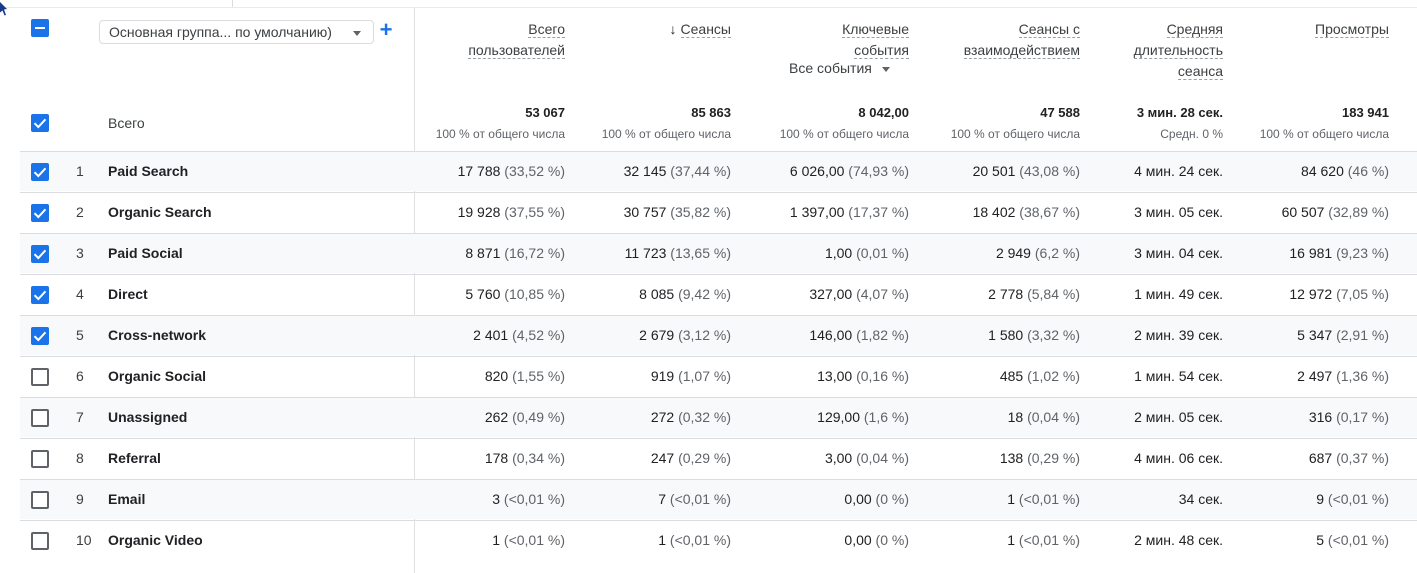 The image size is (1417, 573). What do you see at coordinates (1015, 134) in the screenshot?
I see `total-engaged-sub: 100 % от общего числа` at bounding box center [1015, 134].